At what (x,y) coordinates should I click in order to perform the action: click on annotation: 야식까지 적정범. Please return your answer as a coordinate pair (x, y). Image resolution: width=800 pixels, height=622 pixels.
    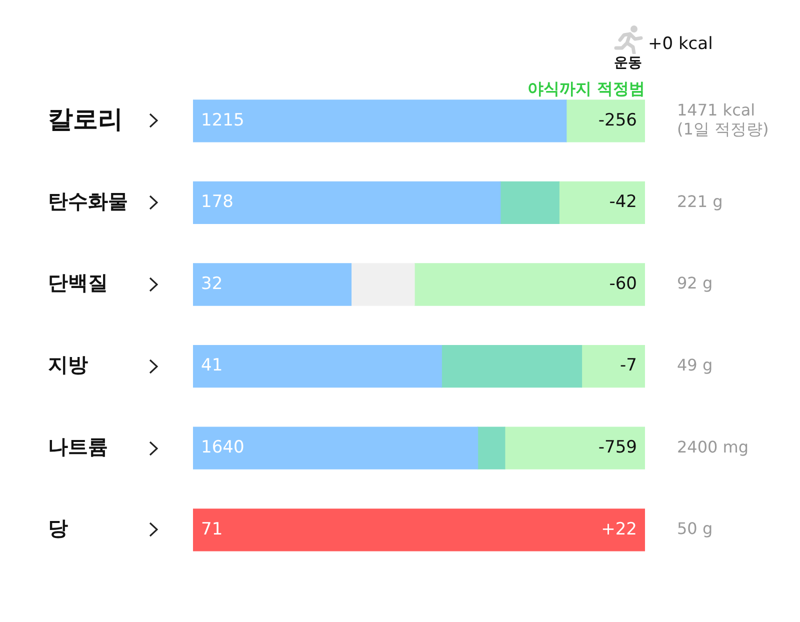
    Looking at the image, I should click on (586, 89).